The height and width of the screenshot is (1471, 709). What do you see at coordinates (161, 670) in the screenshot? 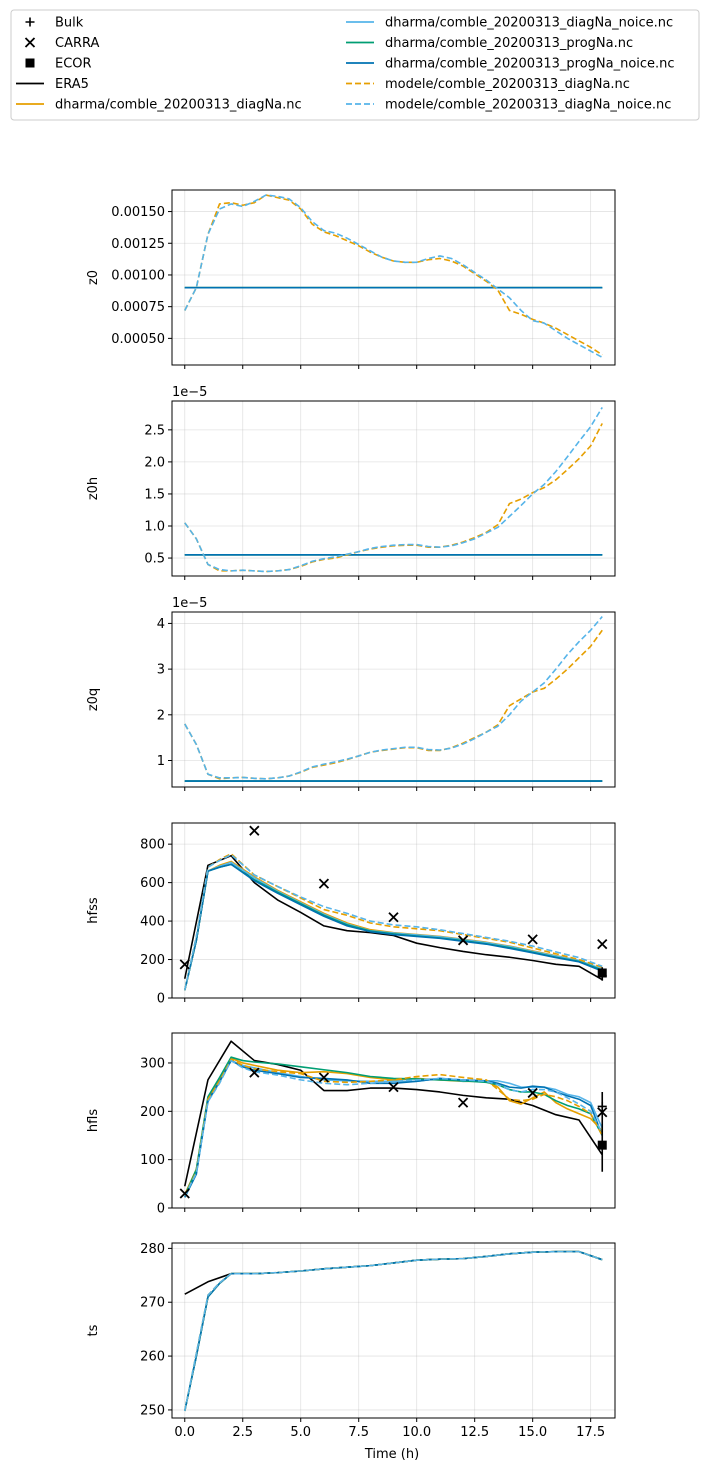
I see `y-tick-label: 3` at bounding box center [161, 670].